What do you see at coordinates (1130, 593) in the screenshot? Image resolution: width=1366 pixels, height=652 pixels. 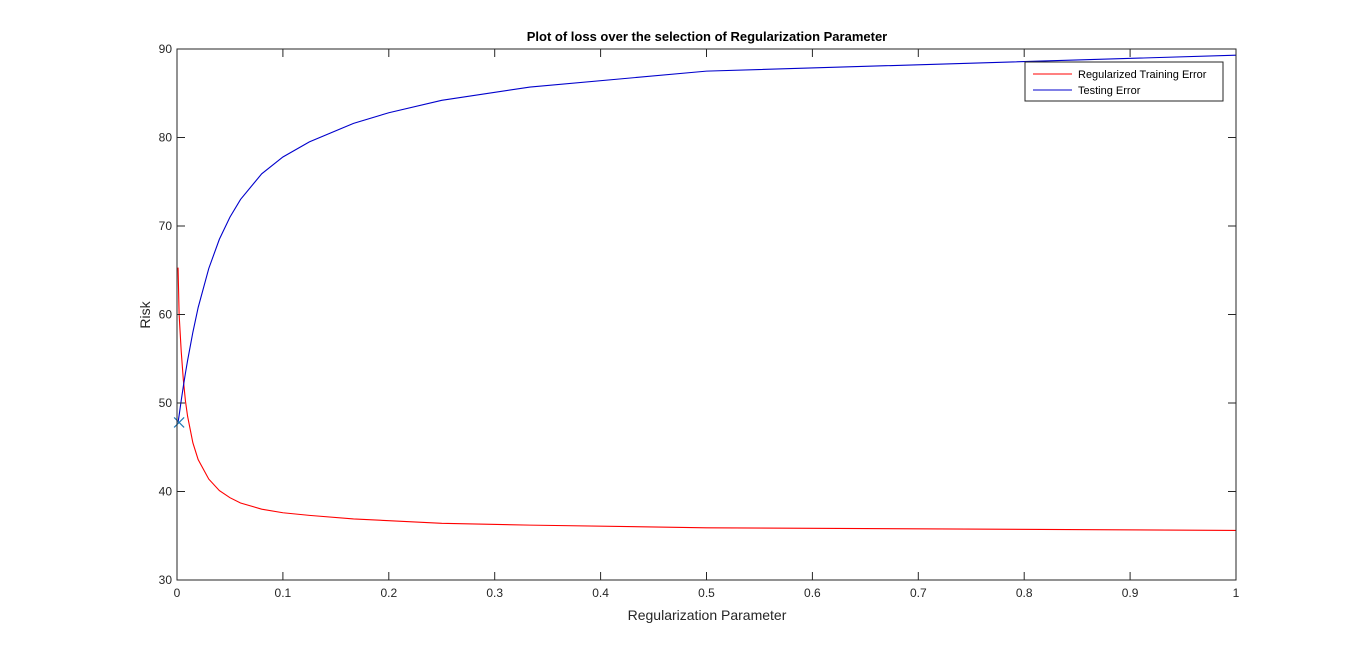 I see `x-tick-label: 0.9` at bounding box center [1130, 593].